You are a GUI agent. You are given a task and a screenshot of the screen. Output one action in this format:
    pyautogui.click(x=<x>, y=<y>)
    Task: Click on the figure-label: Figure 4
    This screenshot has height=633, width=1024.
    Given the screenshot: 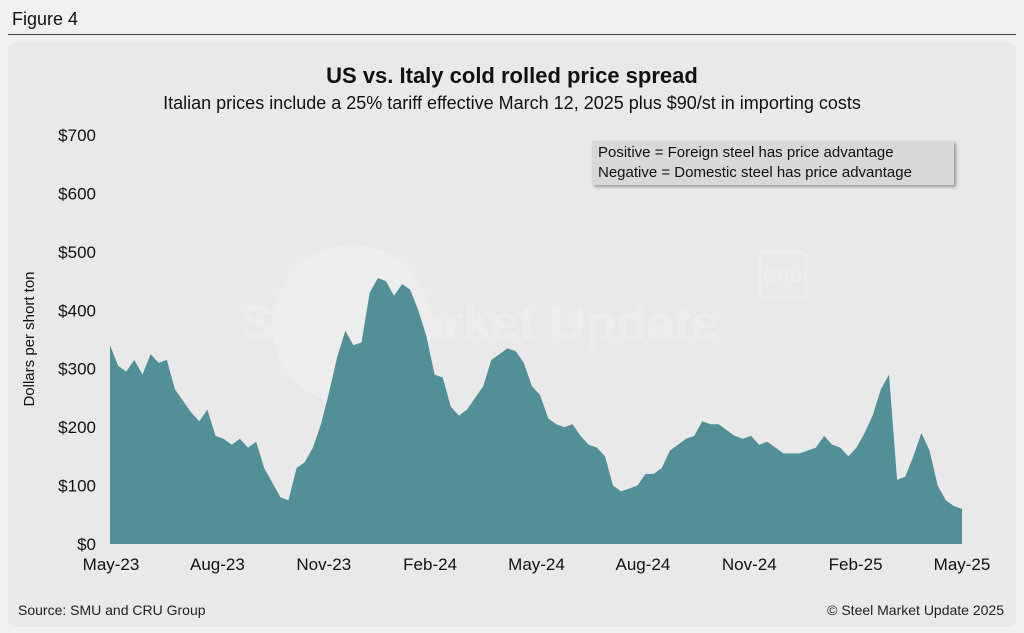 What is the action you would take?
    pyautogui.click(x=45, y=19)
    